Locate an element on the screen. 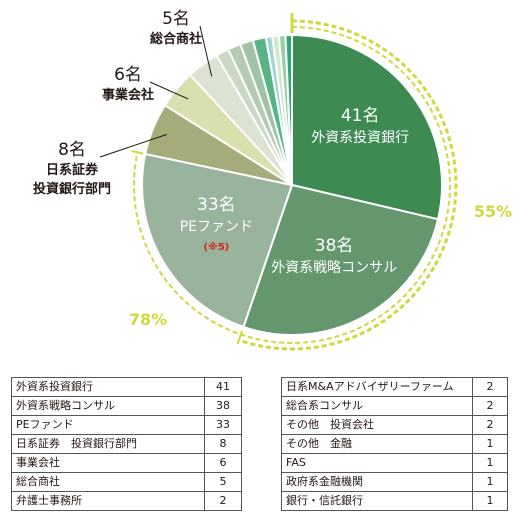 The width and height of the screenshot is (521, 512). table-cell-name: 銀行・信託銀行 is located at coordinates (377, 501).